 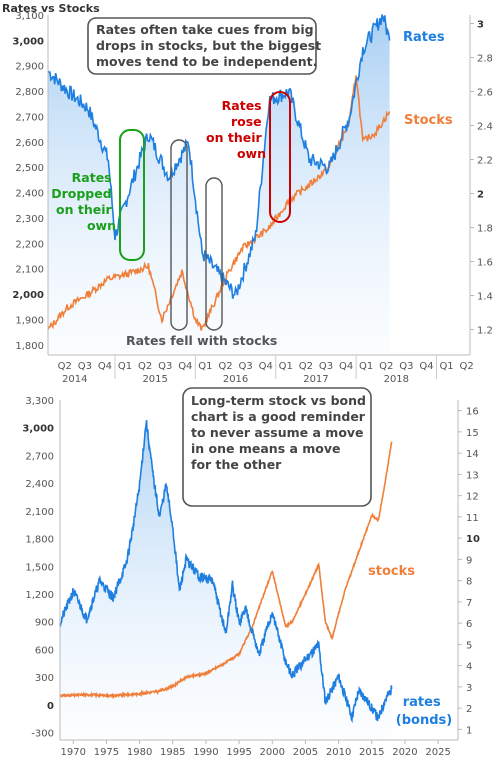 I want to click on chart1-left-tick: 2,500, so click(x=29, y=168).